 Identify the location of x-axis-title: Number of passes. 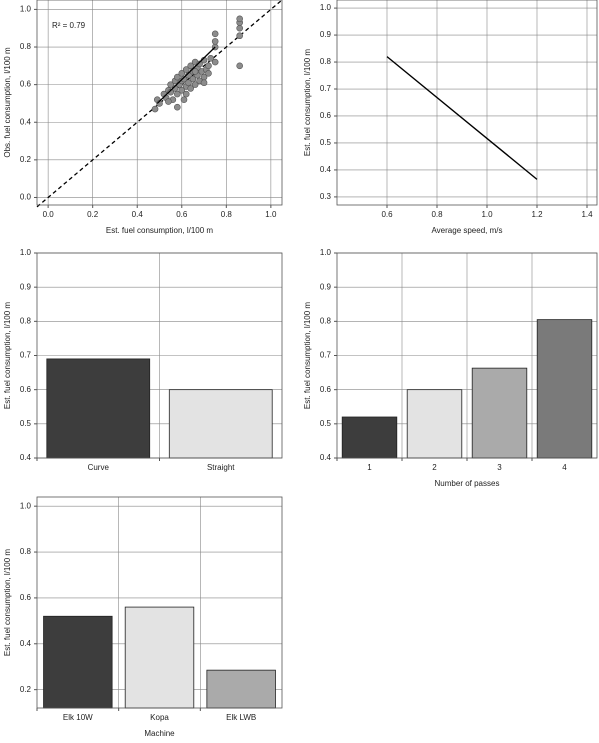
(467, 483).